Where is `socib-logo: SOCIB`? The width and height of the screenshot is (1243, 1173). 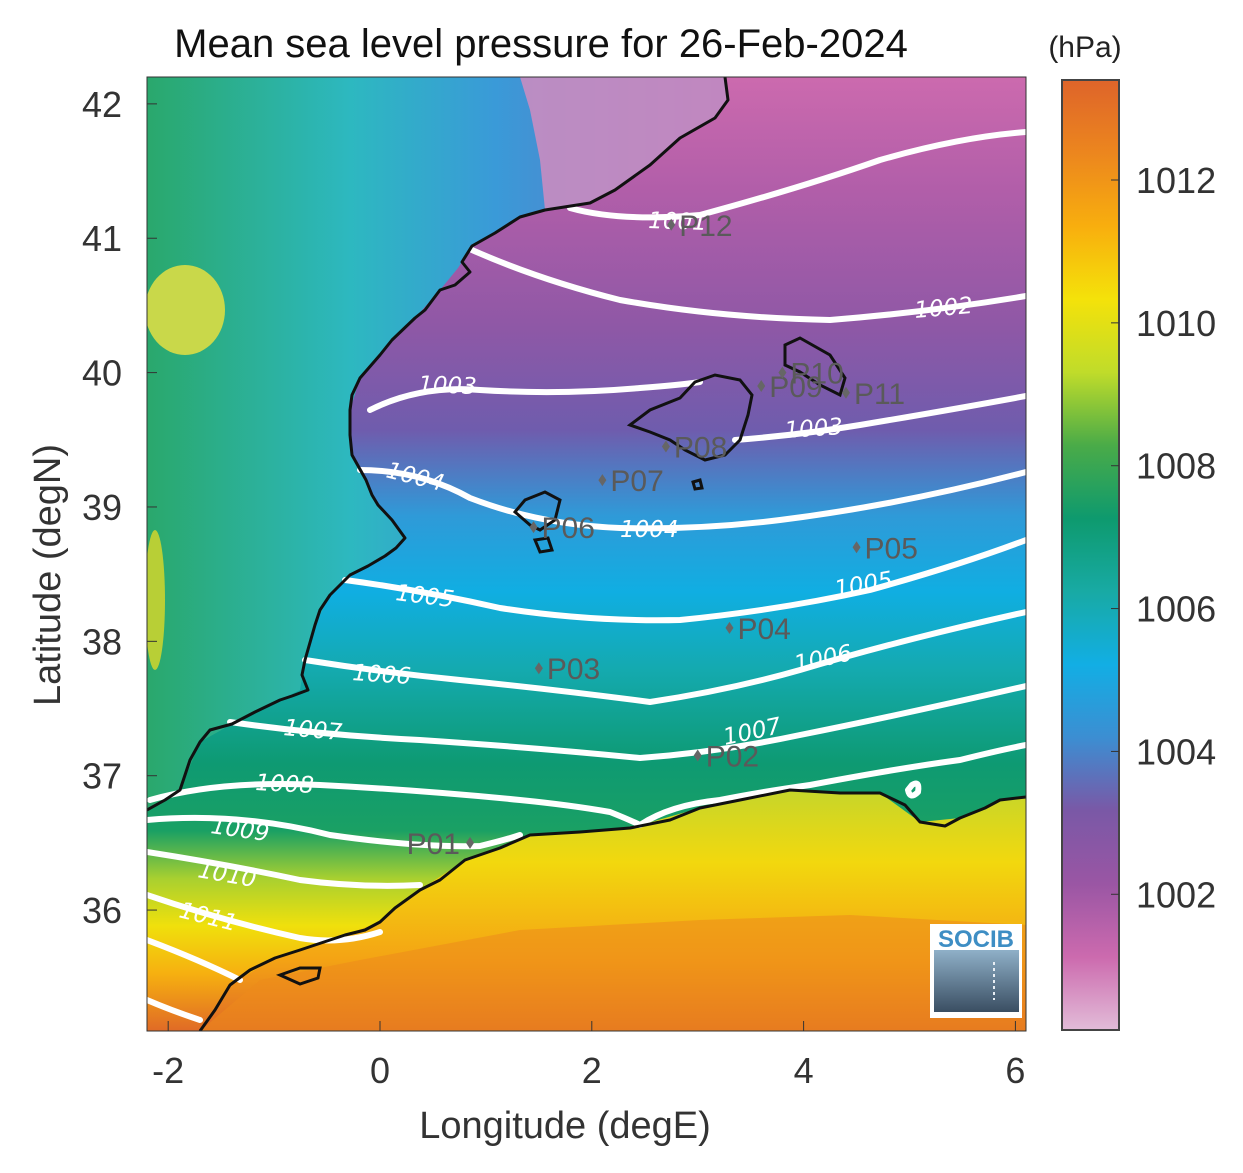
socib-logo: SOCIB is located at coordinates (976, 971).